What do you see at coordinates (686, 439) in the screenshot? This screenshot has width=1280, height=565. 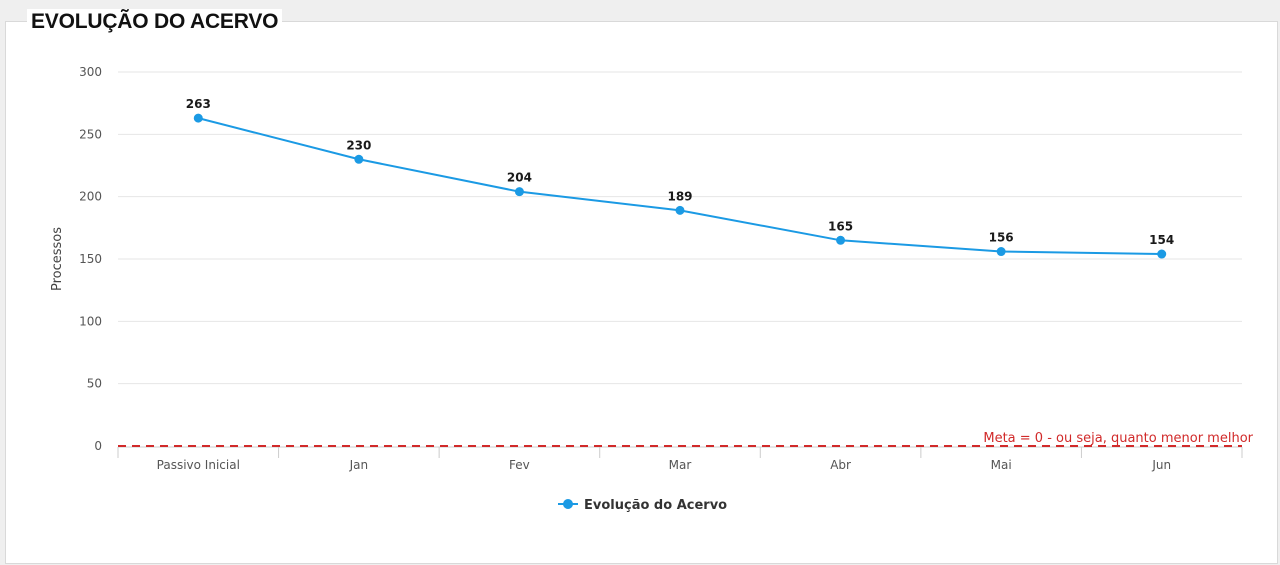 I see `target-line: Meta = 0 - ou seja, quanto menor melhor` at bounding box center [686, 439].